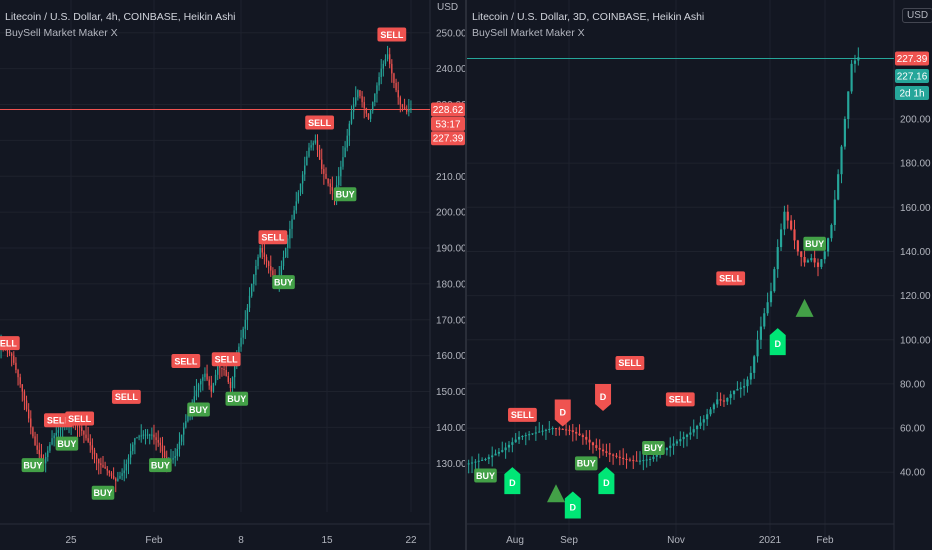 The height and width of the screenshot is (550, 932). Describe the element at coordinates (556, 493) in the screenshot. I see `triangle-marker` at that location.